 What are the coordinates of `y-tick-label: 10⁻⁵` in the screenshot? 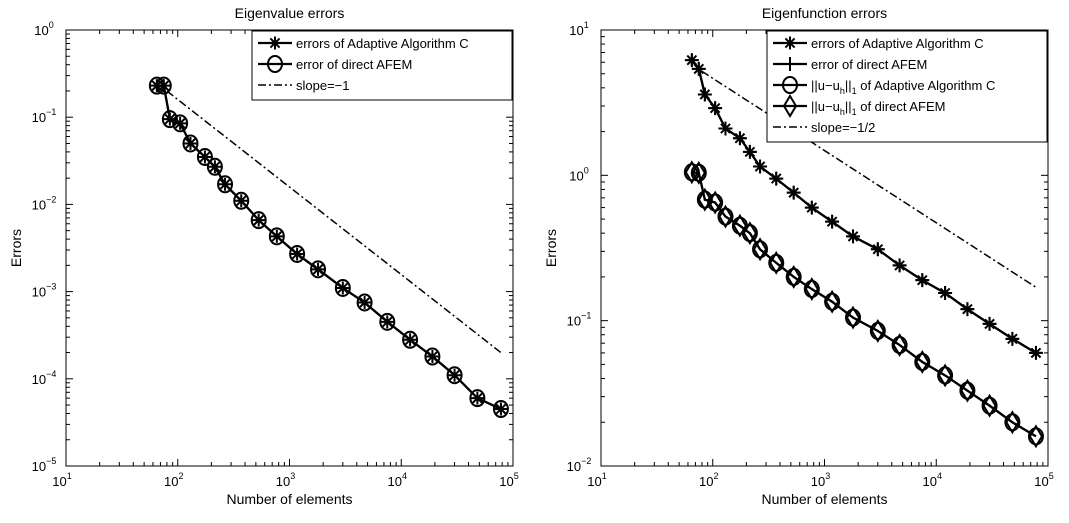 It's located at (44, 465).